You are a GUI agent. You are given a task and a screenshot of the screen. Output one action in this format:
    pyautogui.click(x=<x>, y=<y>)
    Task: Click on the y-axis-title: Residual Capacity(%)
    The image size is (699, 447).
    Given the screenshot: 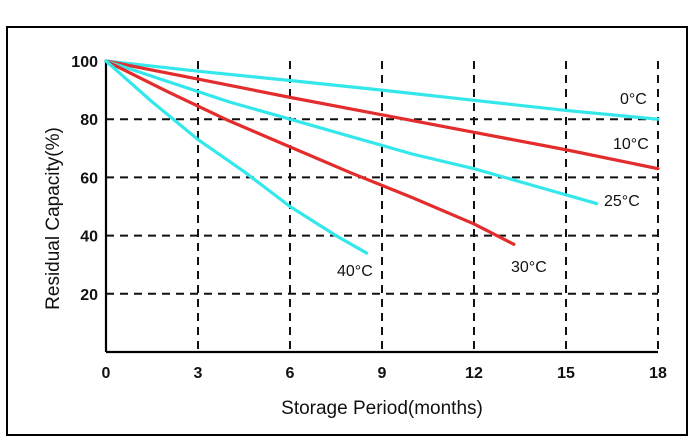 What is the action you would take?
    pyautogui.click(x=53, y=218)
    